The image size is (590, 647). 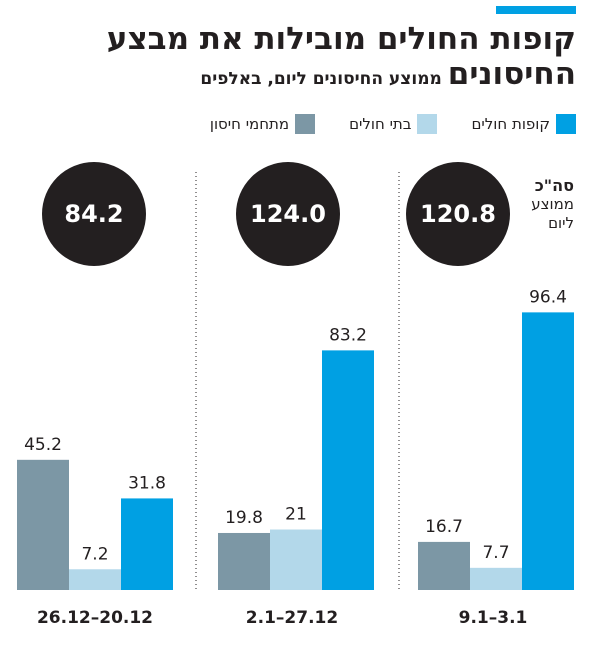 I want to click on daily-average-label: סה"כ ממוצע ליום, so click(x=546, y=204).